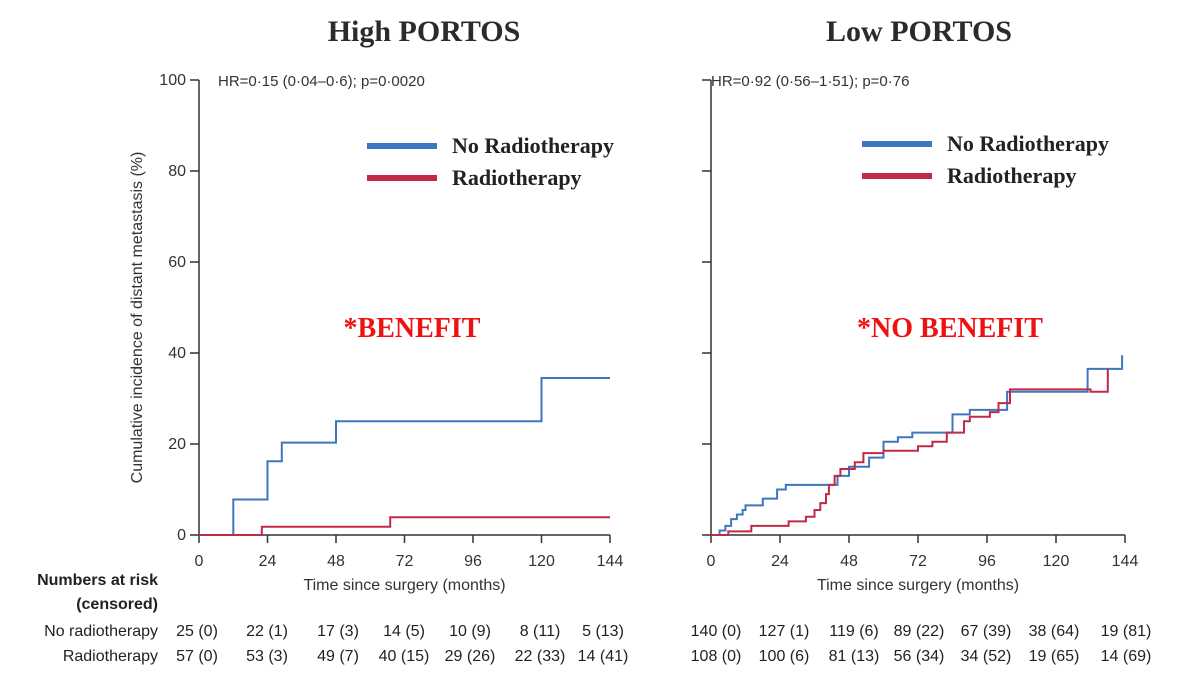 The width and height of the screenshot is (1200, 679). Describe the element at coordinates (1126, 631) in the screenshot. I see `risk-table-cell: 19 (81)` at that location.